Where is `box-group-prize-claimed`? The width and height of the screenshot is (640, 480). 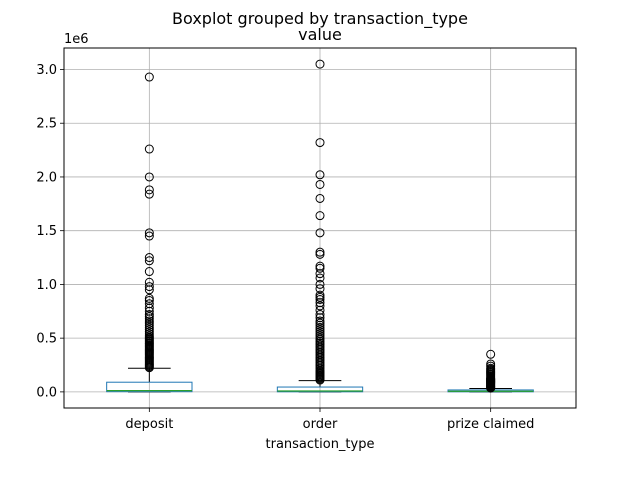 box-group-prize-claimed is located at coordinates (490, 371).